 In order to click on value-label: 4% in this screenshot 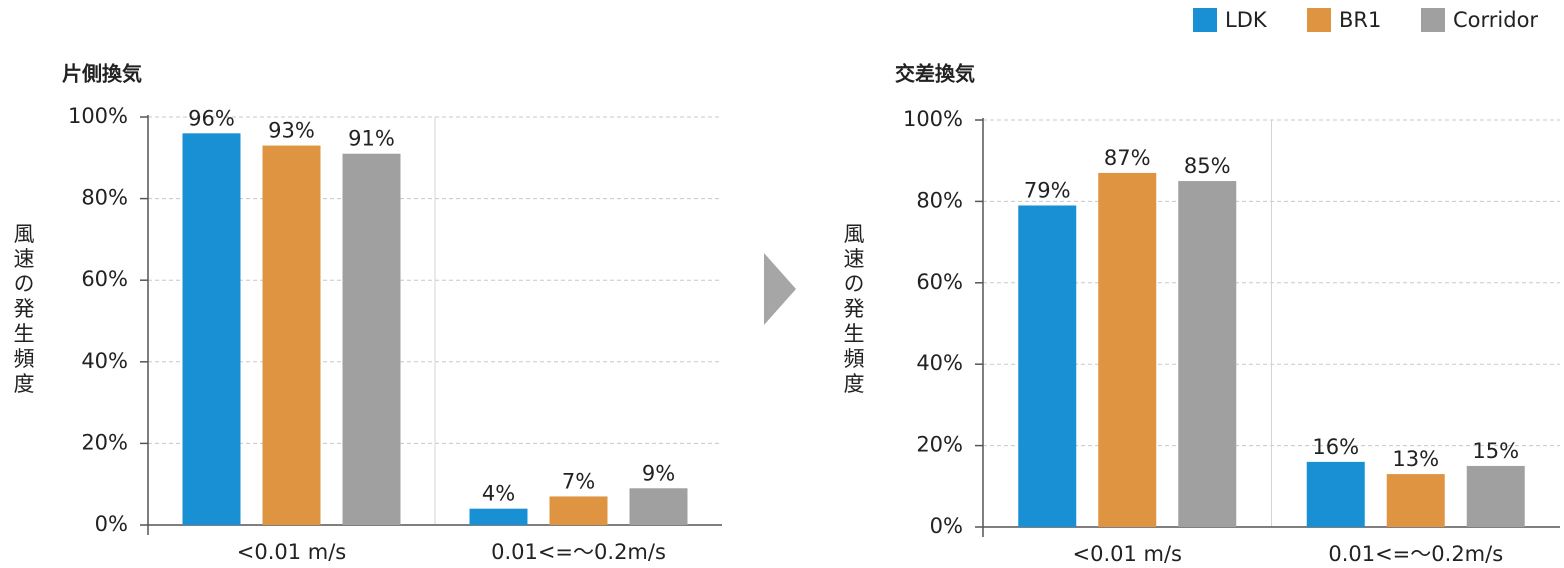, I will do `click(498, 494)`.